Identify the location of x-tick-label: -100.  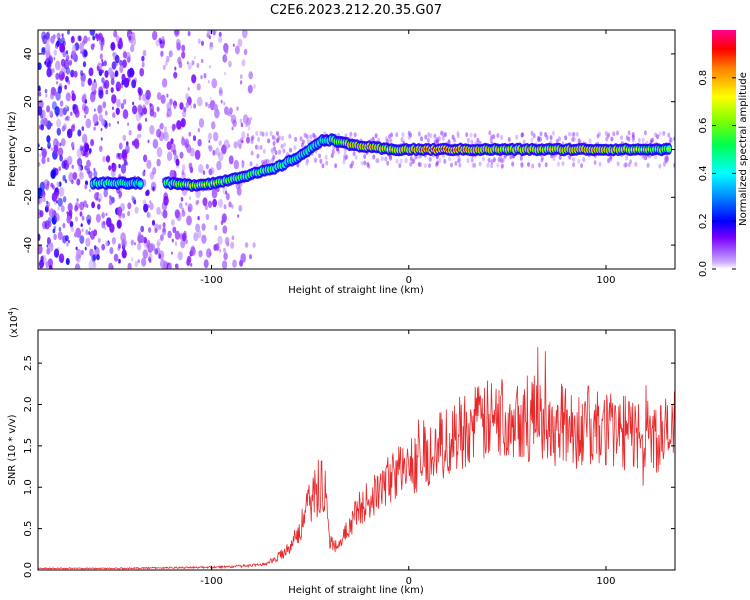
(211, 581).